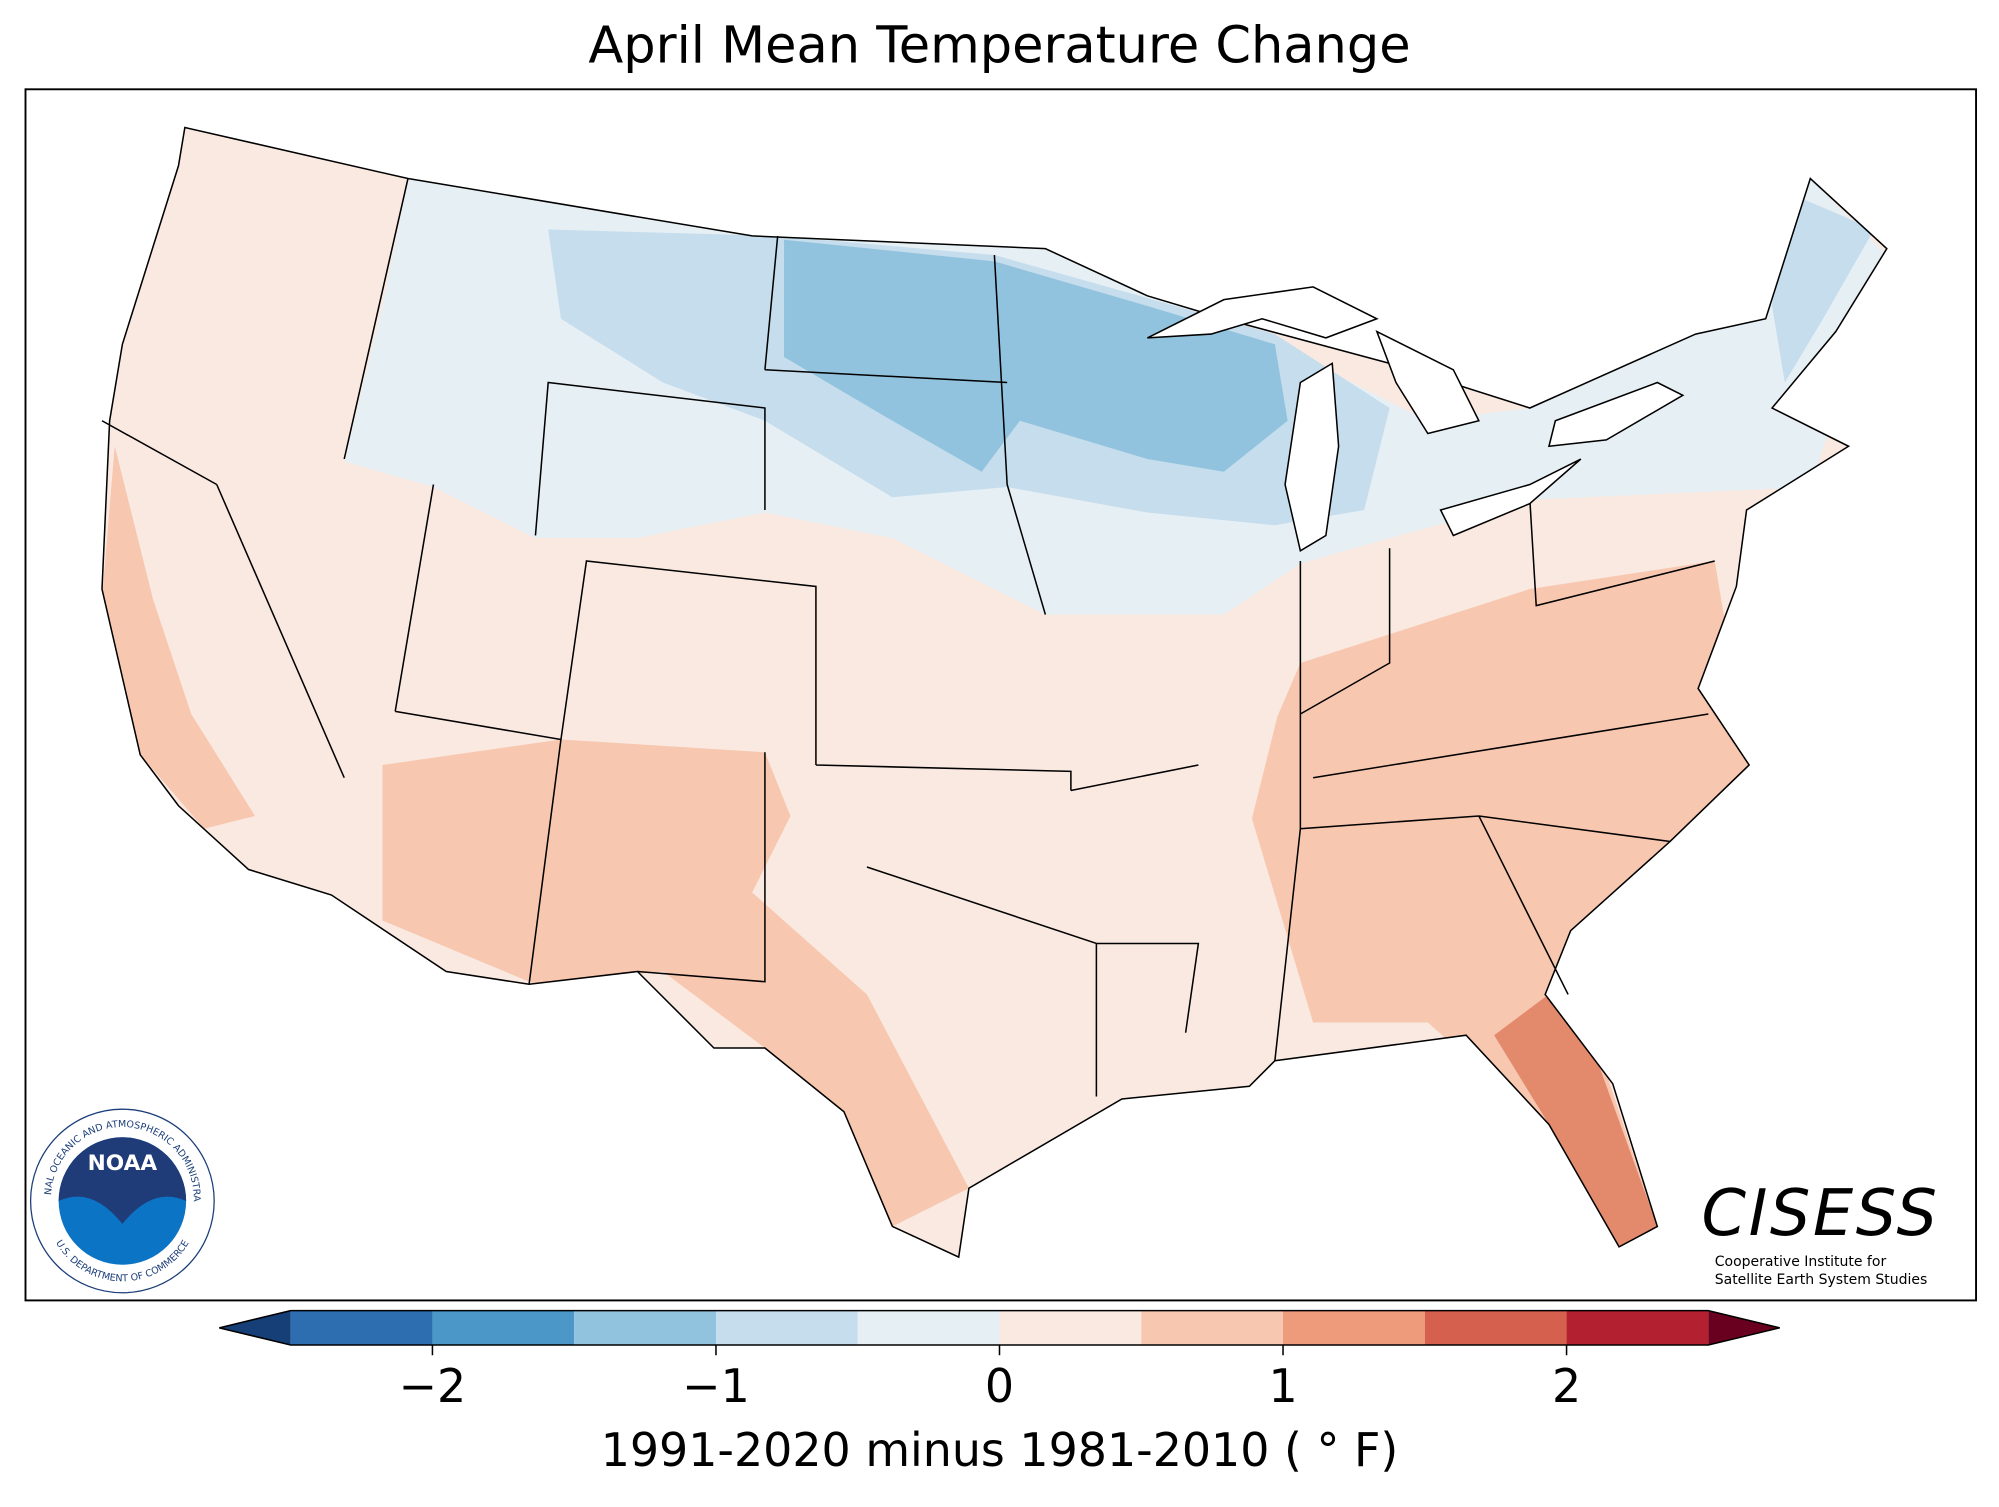 The height and width of the screenshot is (1507, 1999). Describe the element at coordinates (255, 1328) in the screenshot. I see `extend-arrow-low` at that location.